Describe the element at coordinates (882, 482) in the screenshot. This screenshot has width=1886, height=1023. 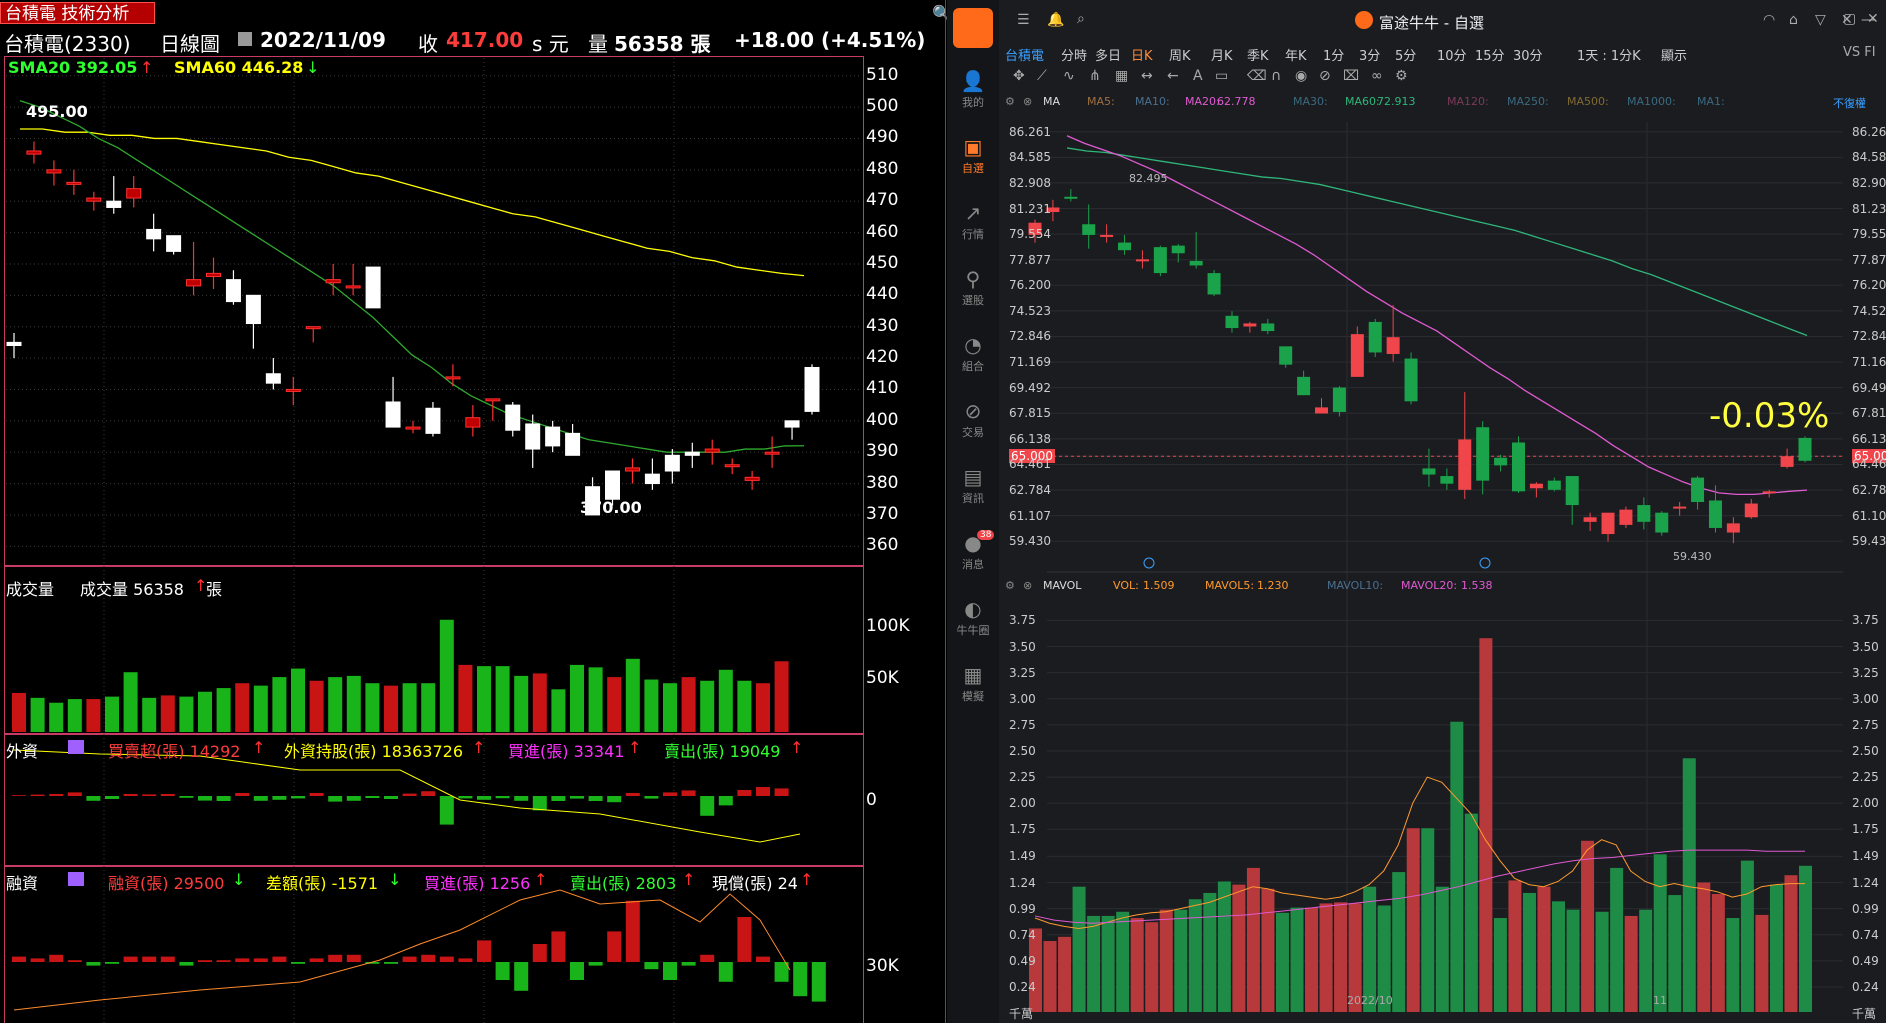
I see `price-tick: 380` at that location.